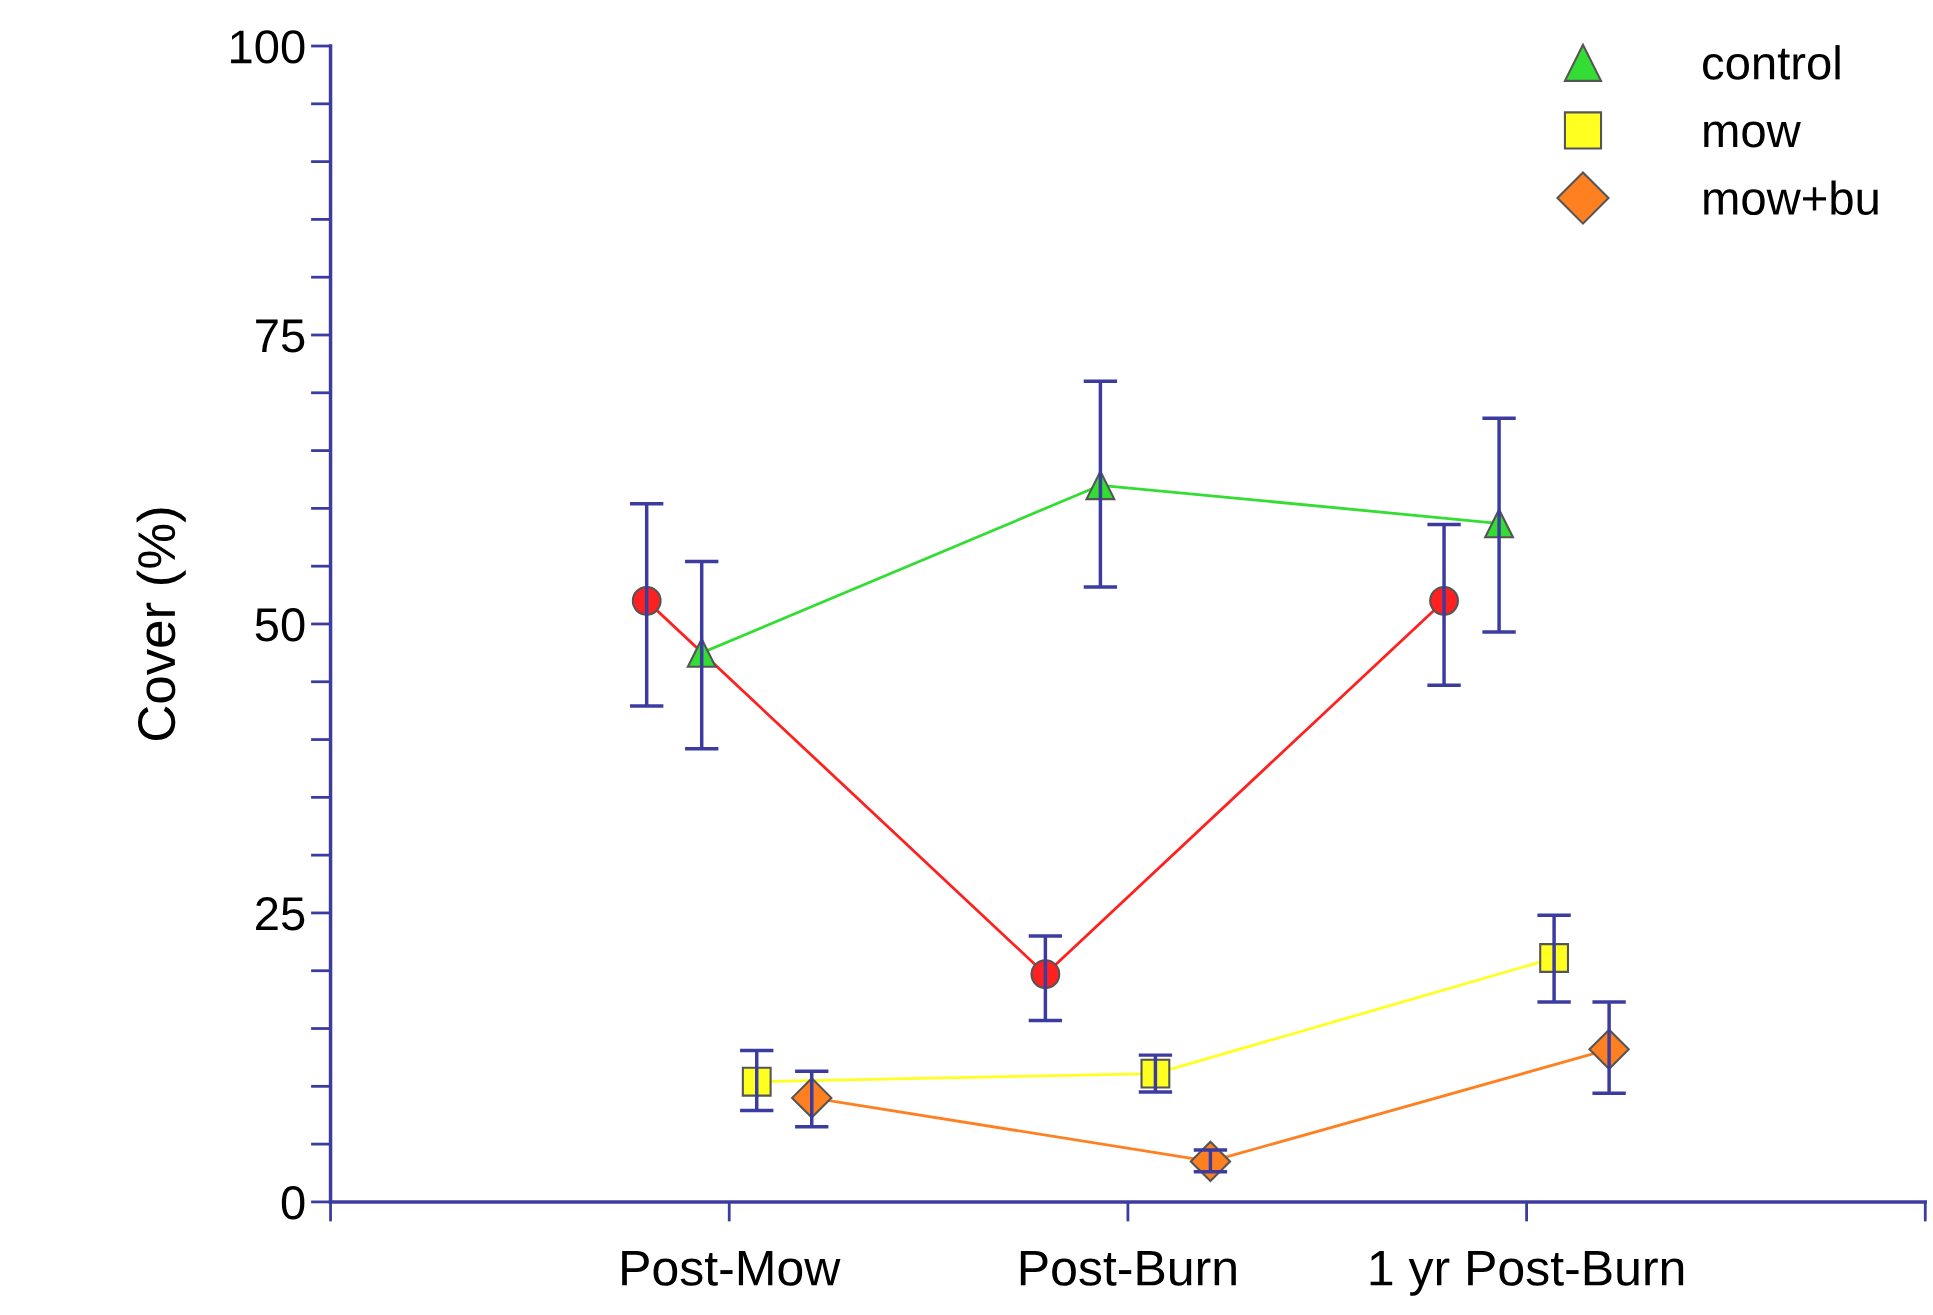 The height and width of the screenshot is (1315, 1933). What do you see at coordinates (1752, 134) in the screenshot?
I see `legend-label: mow` at bounding box center [1752, 134].